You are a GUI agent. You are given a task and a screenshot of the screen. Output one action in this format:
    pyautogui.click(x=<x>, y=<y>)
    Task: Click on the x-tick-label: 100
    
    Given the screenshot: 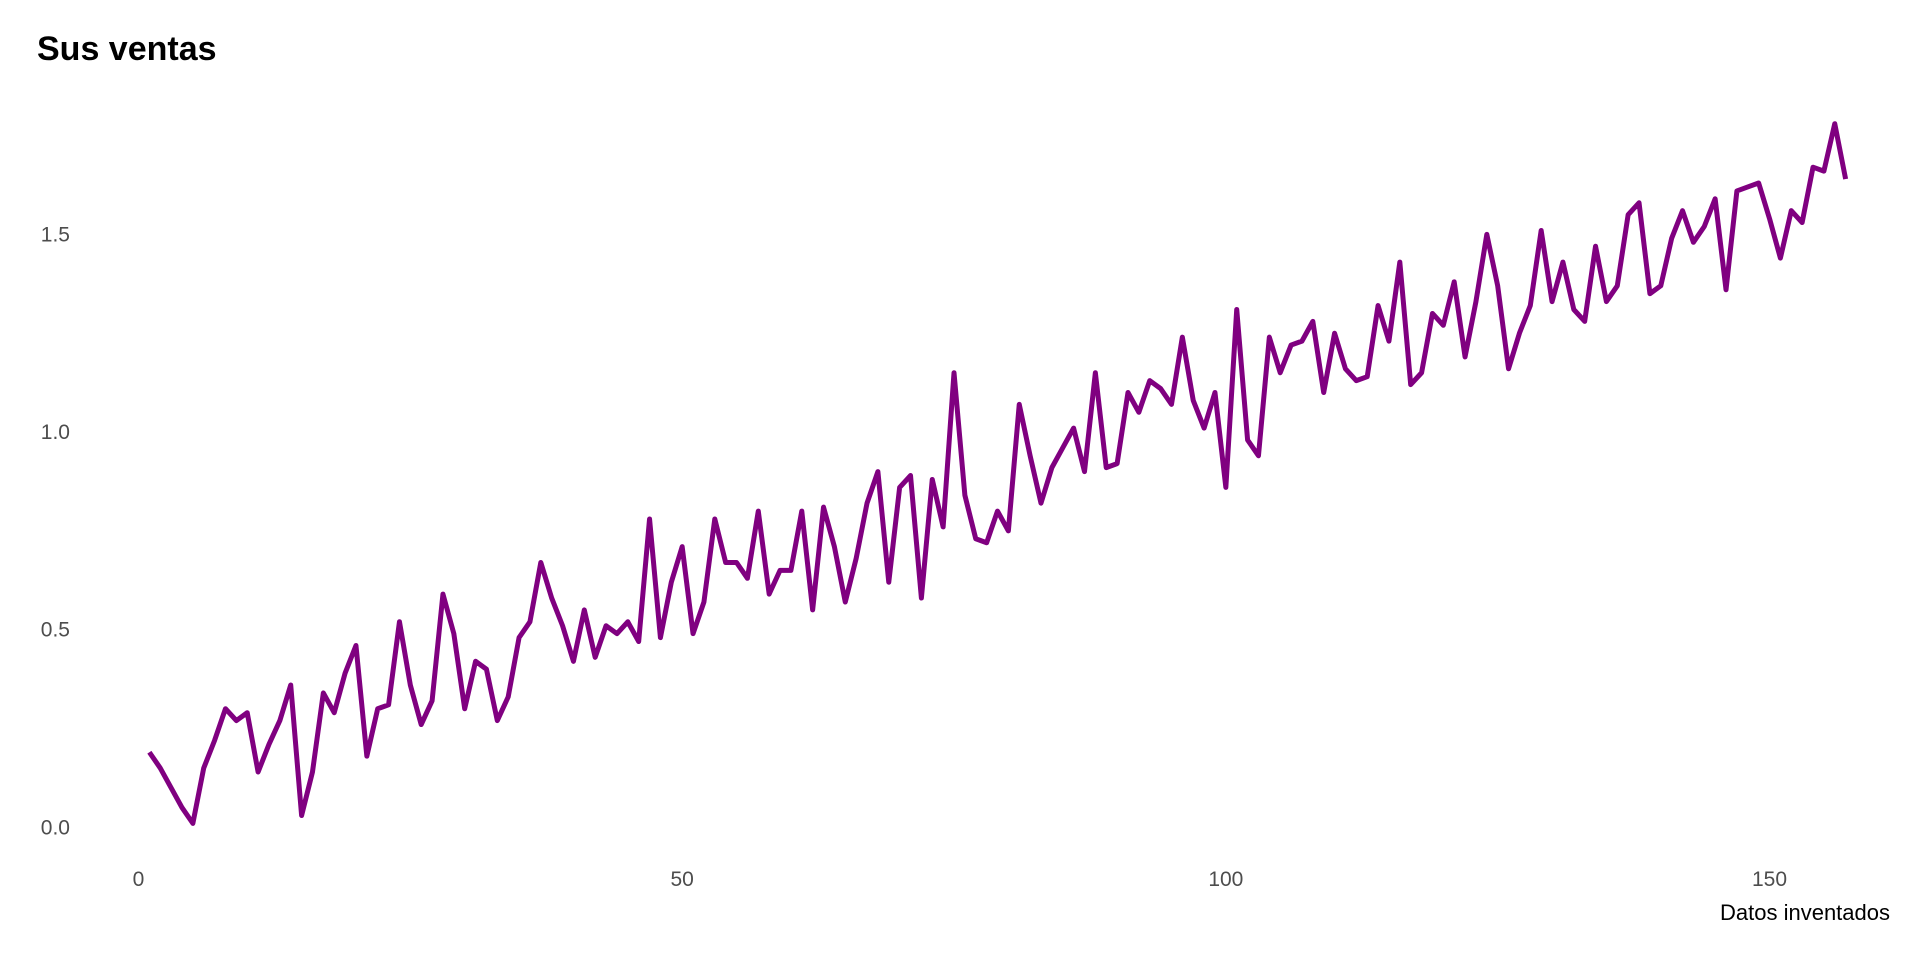 What is the action you would take?
    pyautogui.click(x=1225, y=879)
    